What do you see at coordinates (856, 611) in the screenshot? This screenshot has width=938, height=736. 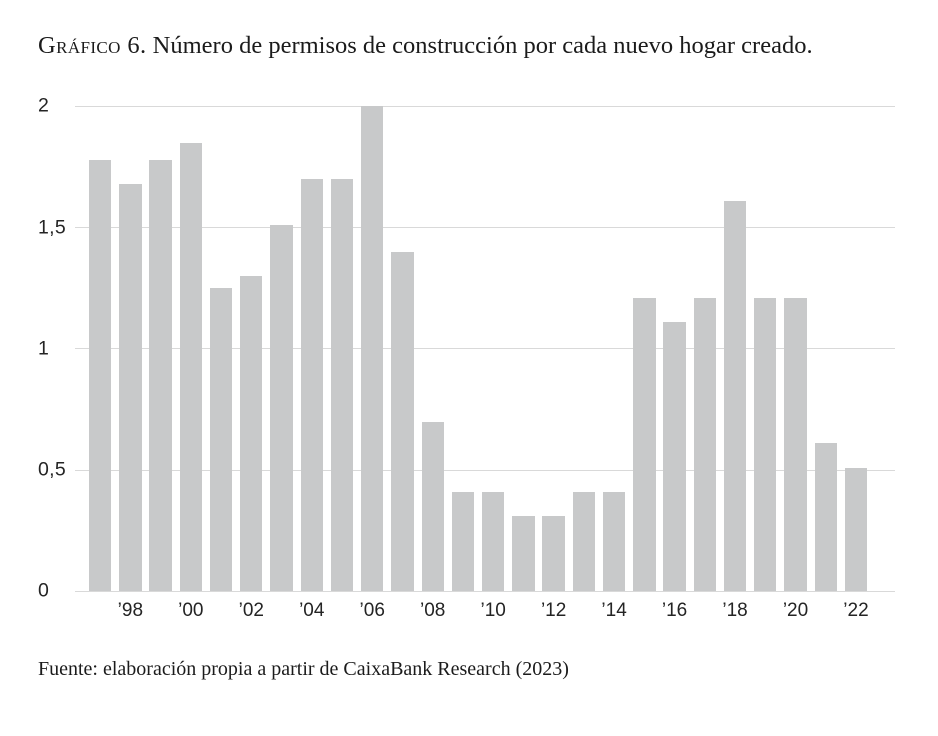 I see `x-axis-tick-label: ’22` at bounding box center [856, 611].